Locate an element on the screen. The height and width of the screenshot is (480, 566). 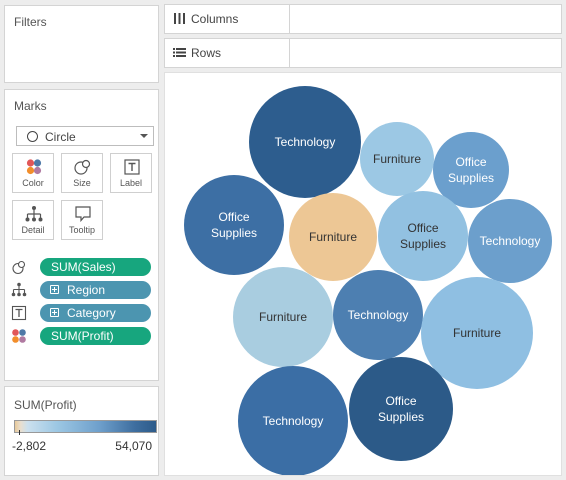
tooltip-button: Tooltip is located at coordinates (82, 220).